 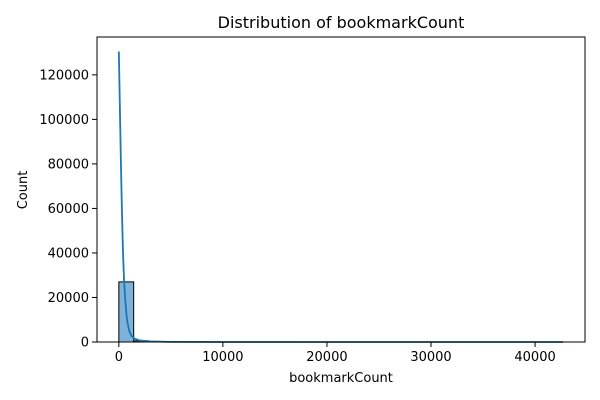 What do you see at coordinates (68, 209) in the screenshot?
I see `y-tick-label: 60000` at bounding box center [68, 209].